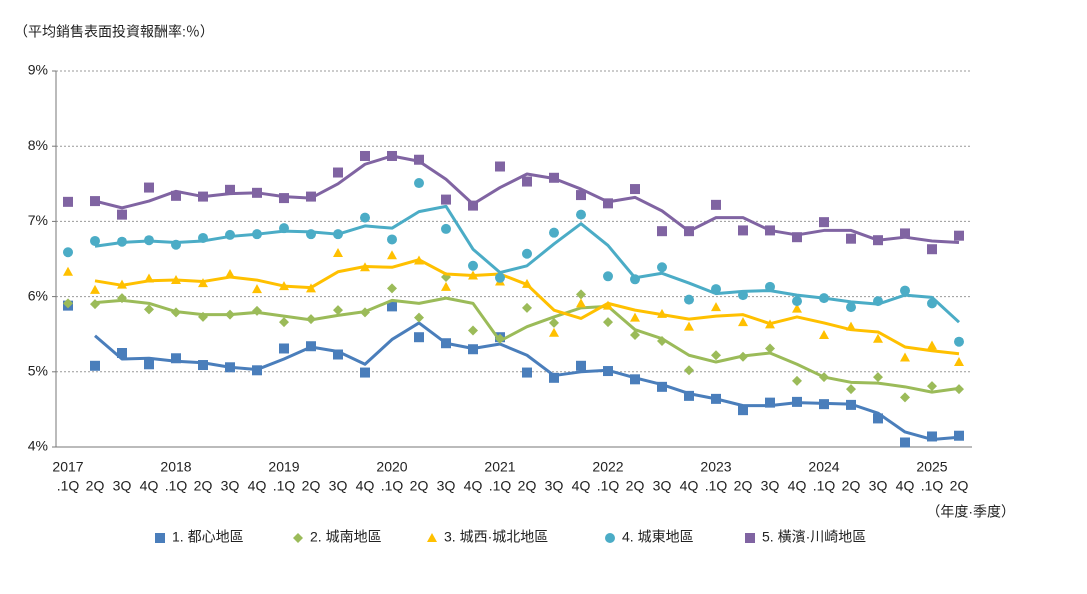 The width and height of the screenshot is (1087, 594). Describe the element at coordinates (208, 537) in the screenshot. I see `legend-label: 1. 都心地區` at that location.